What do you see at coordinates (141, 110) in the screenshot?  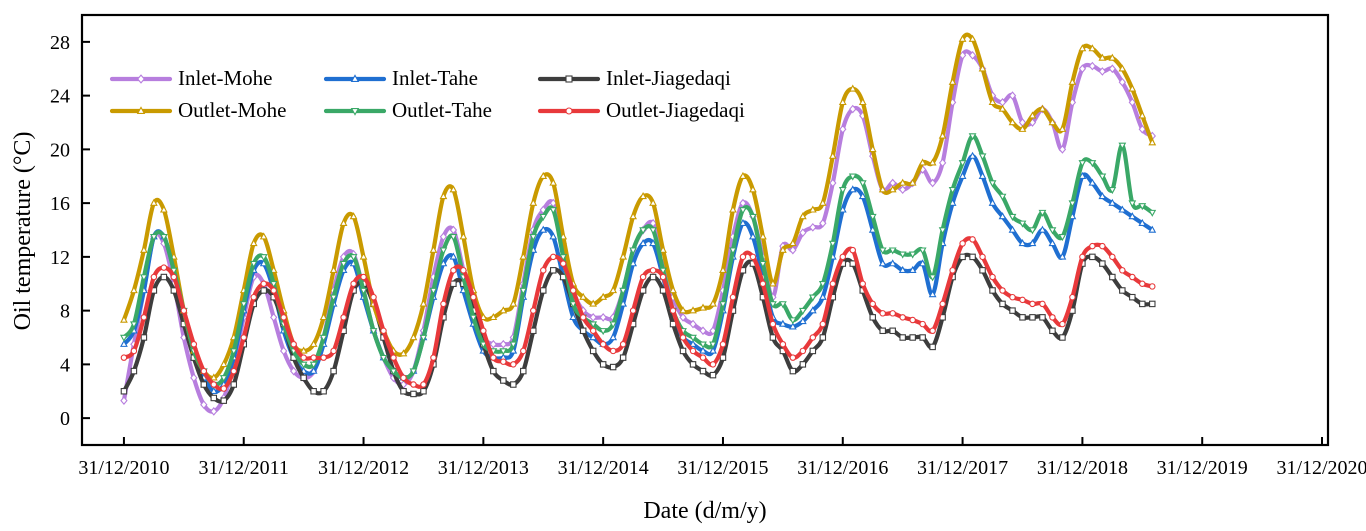 I see `legend-swatch-marker` at bounding box center [141, 110].